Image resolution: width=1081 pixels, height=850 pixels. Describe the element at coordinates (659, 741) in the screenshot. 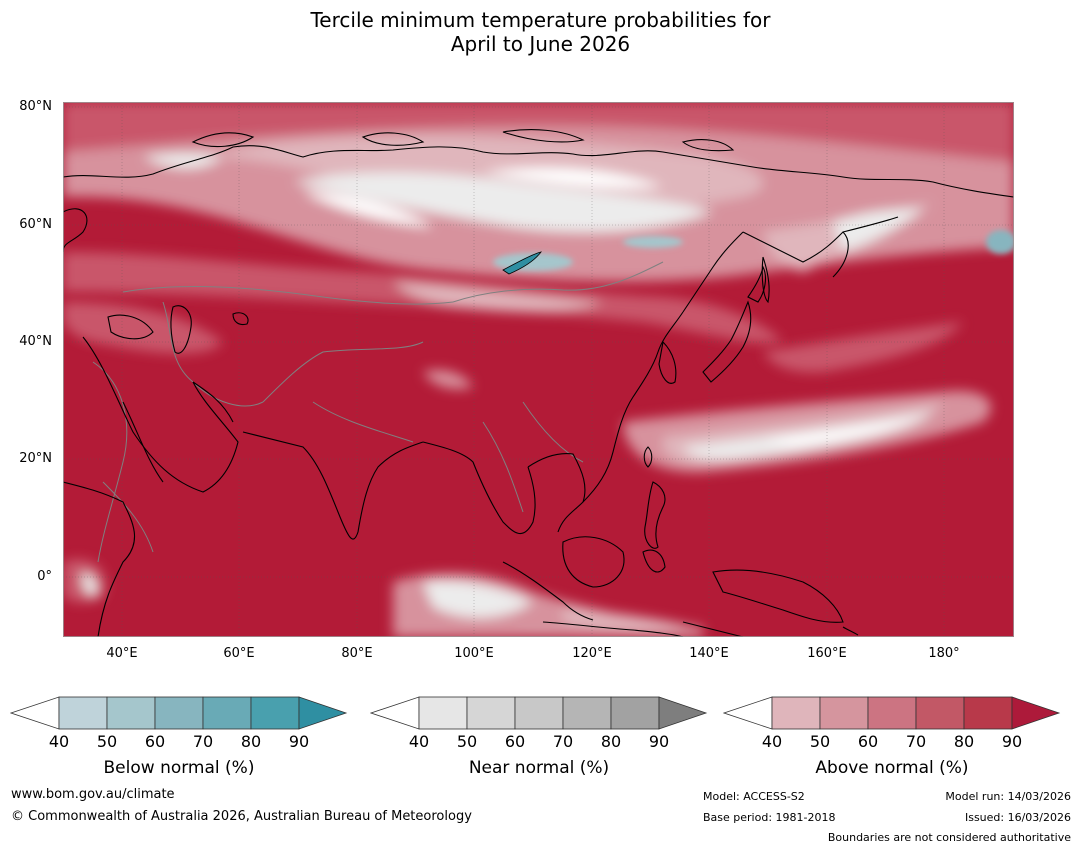

I see `near-normal-tick: 90` at that location.